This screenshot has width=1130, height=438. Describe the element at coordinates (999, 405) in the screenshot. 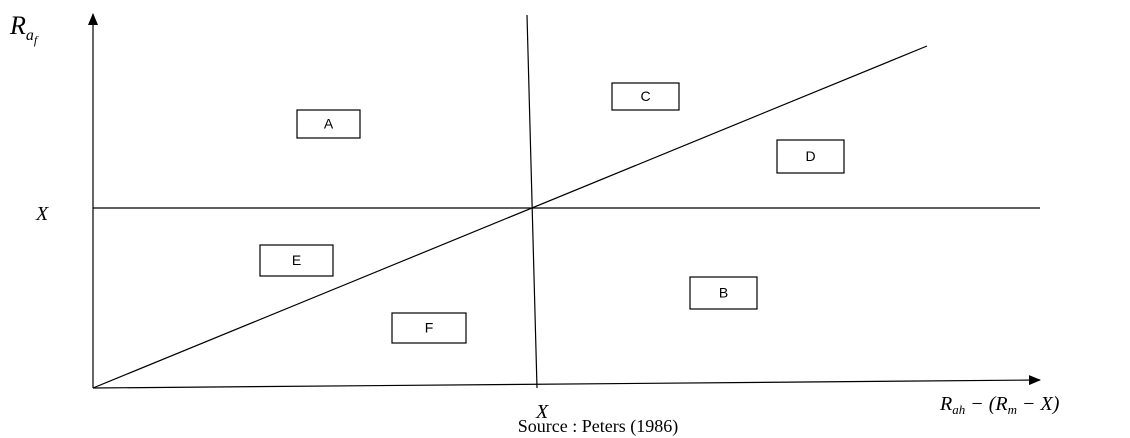

I see `x-axis-label: Rah − (Rm − X)` at that location.